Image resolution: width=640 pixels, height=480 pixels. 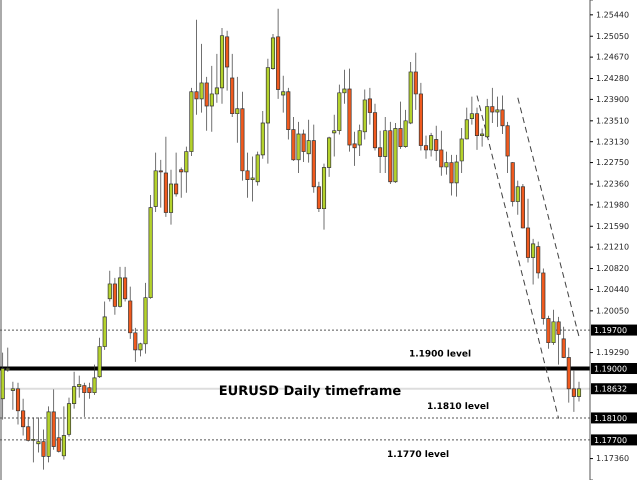 I want to click on y-tick-label: 1.19290, so click(x=613, y=353).